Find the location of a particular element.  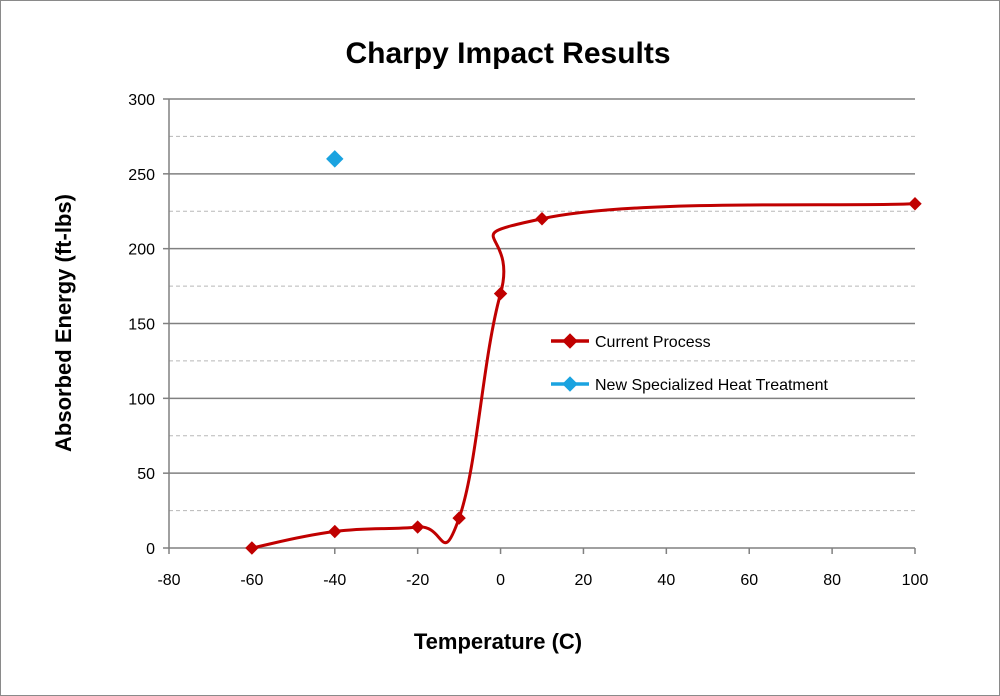

y-tick-label: 100 is located at coordinates (141, 399).